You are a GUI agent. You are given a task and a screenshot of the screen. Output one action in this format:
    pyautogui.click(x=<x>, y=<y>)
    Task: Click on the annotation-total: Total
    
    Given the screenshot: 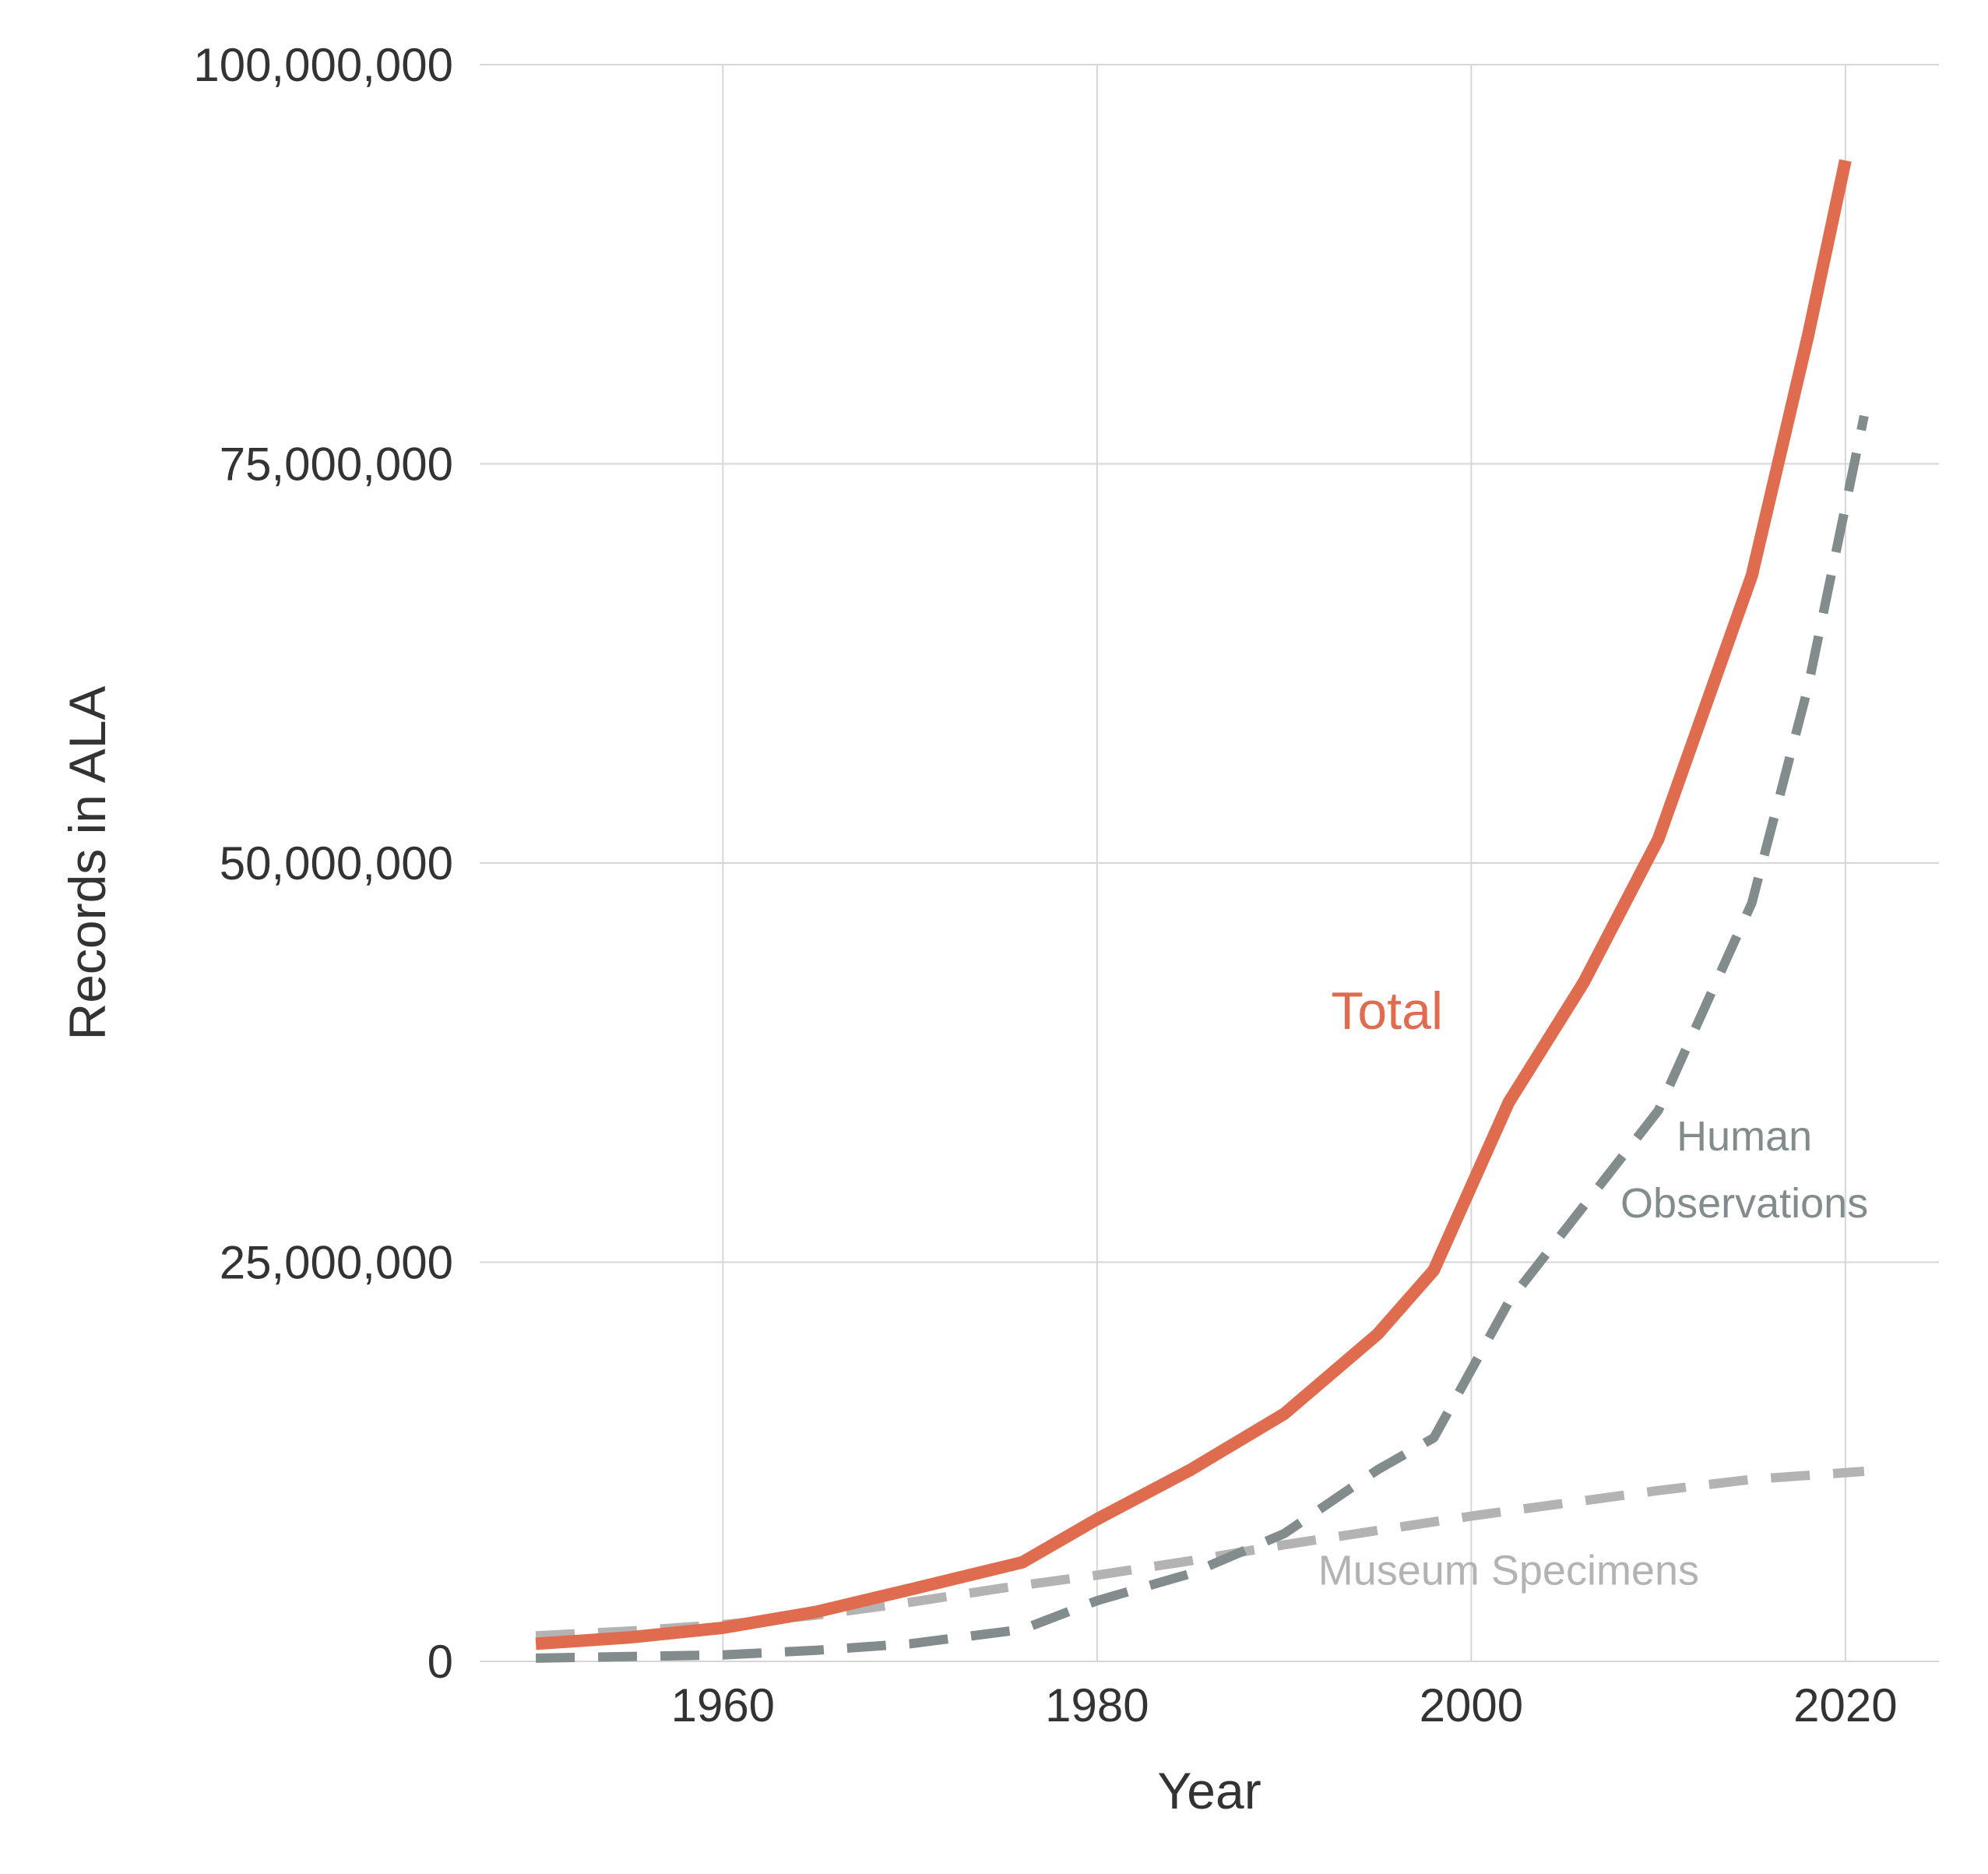 What is the action you would take?
    pyautogui.click(x=1387, y=1011)
    